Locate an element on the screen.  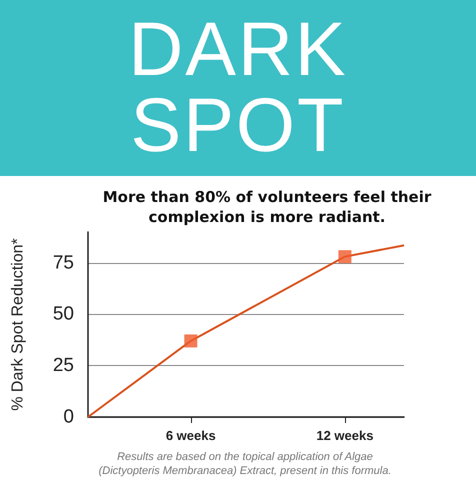
y-tick-label: 75 is located at coordinates (63, 263).